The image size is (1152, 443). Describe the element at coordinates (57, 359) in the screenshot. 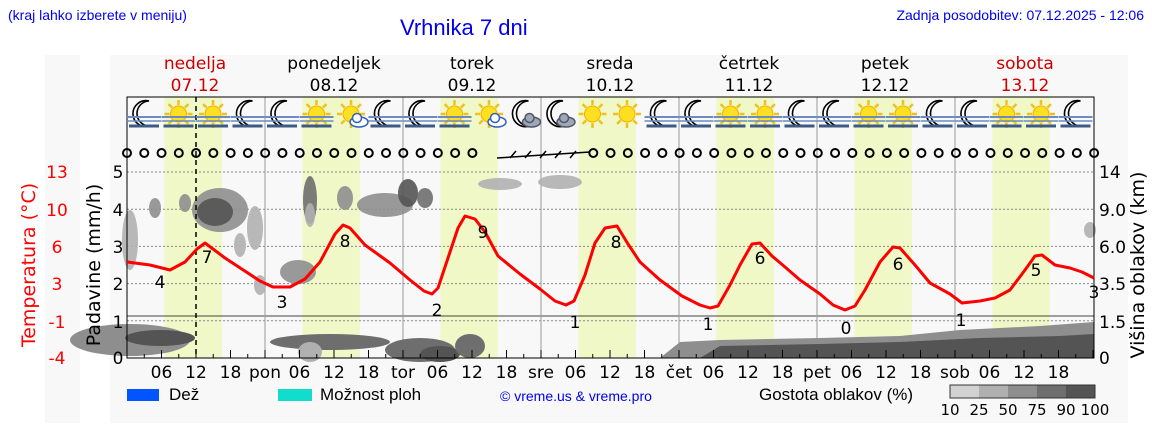

I see `temperature-tick: -4` at that location.